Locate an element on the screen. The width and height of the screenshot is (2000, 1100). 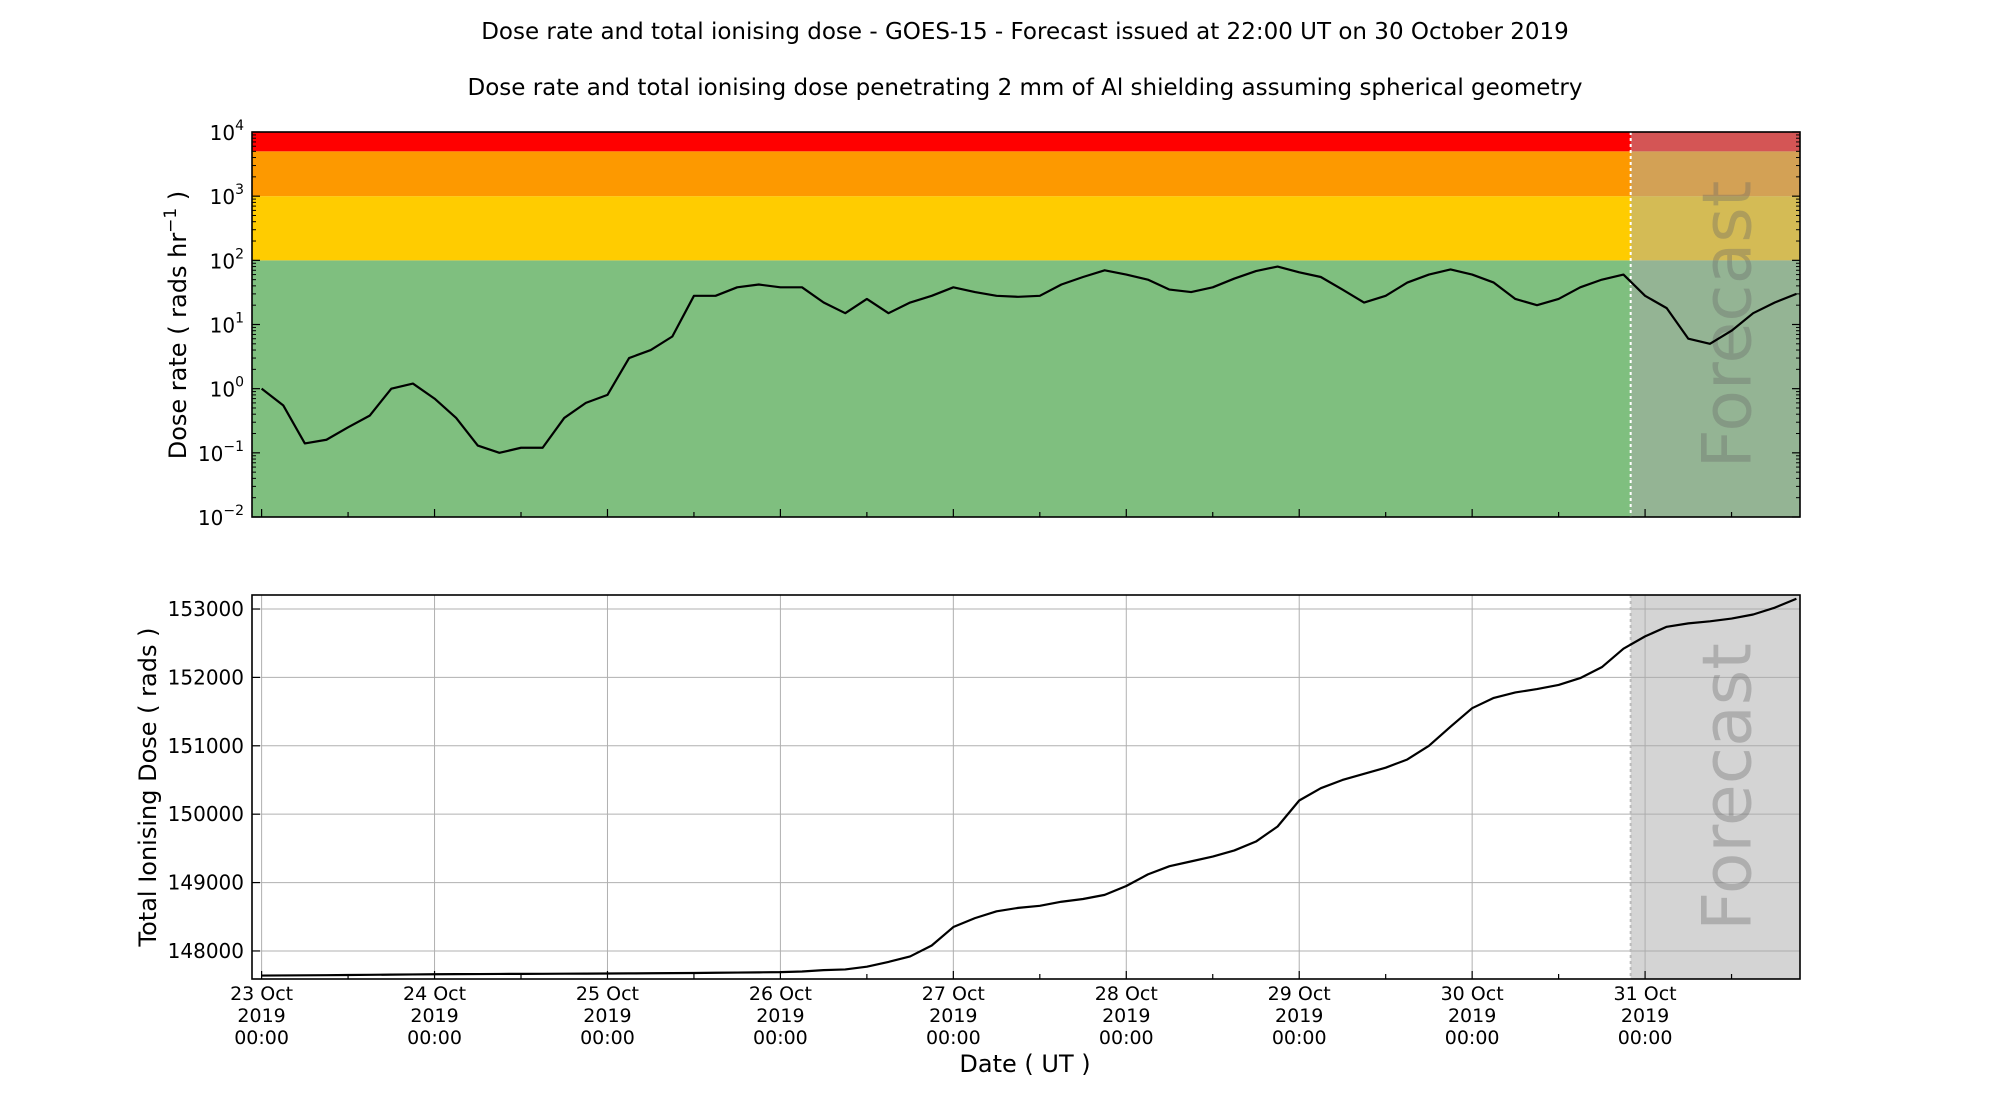
x-tick-label: 29 Oct is located at coordinates (1299, 994).